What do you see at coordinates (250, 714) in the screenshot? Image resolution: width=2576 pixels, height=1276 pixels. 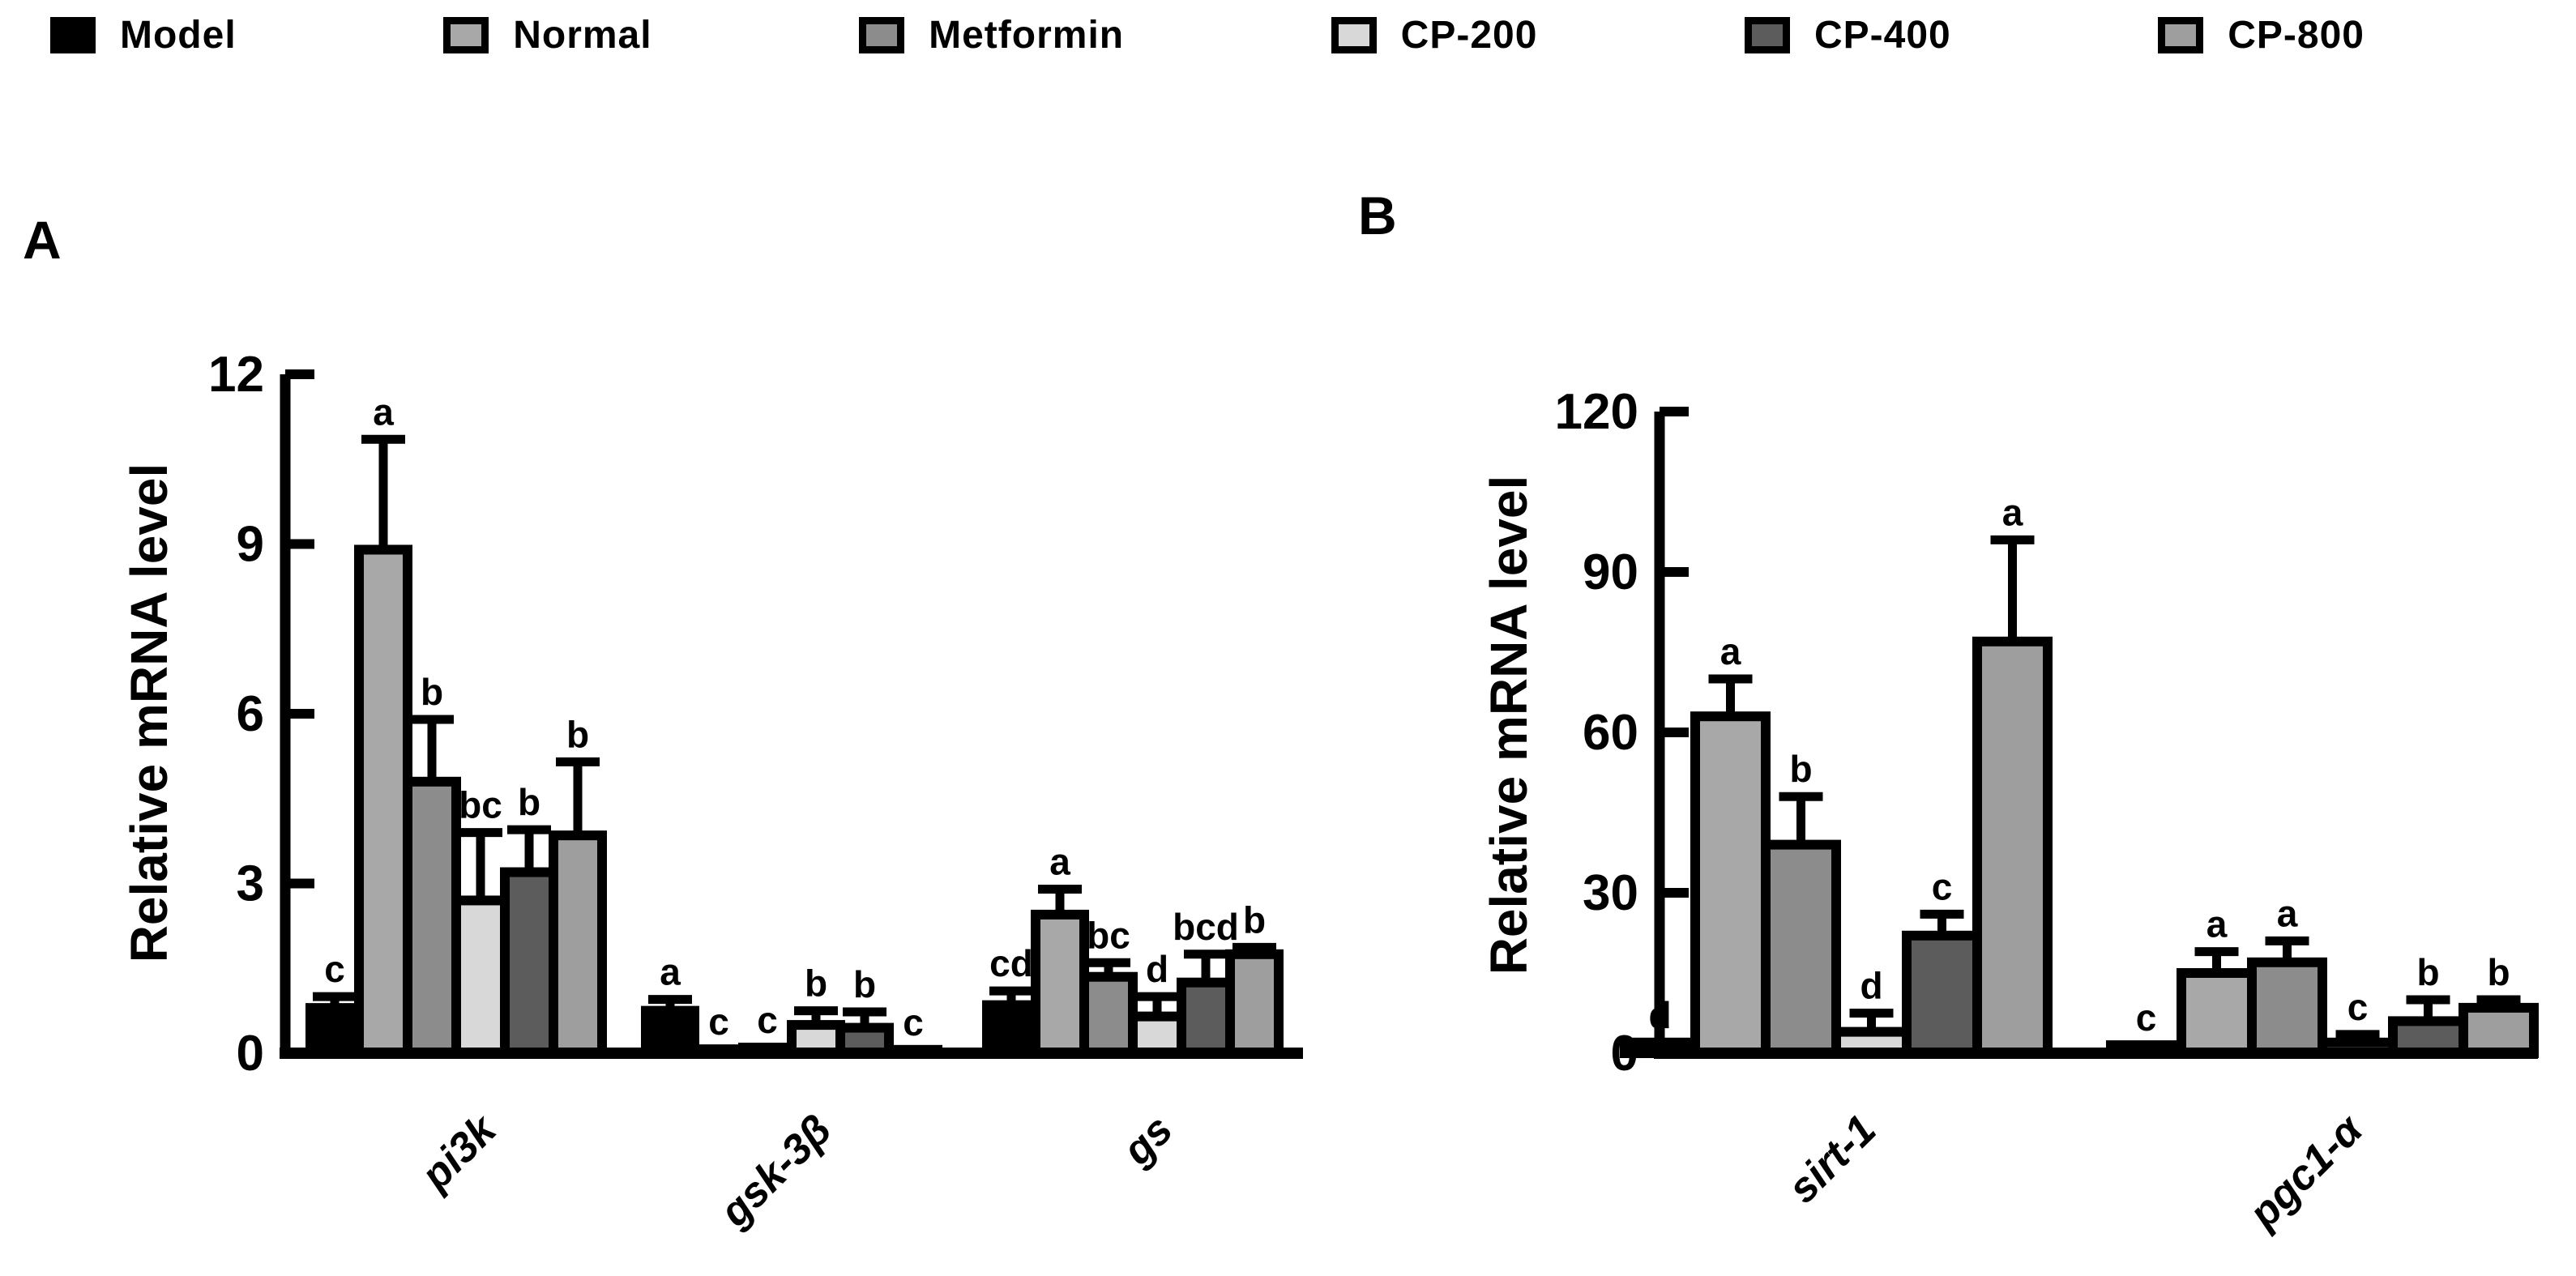 I see `y-tick-label: 6` at bounding box center [250, 714].